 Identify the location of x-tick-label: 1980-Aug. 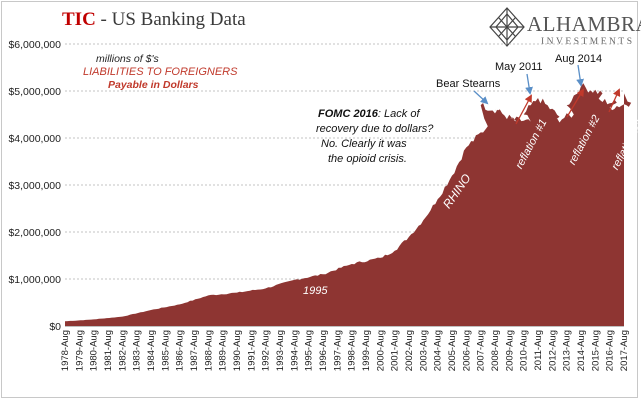
(94, 350).